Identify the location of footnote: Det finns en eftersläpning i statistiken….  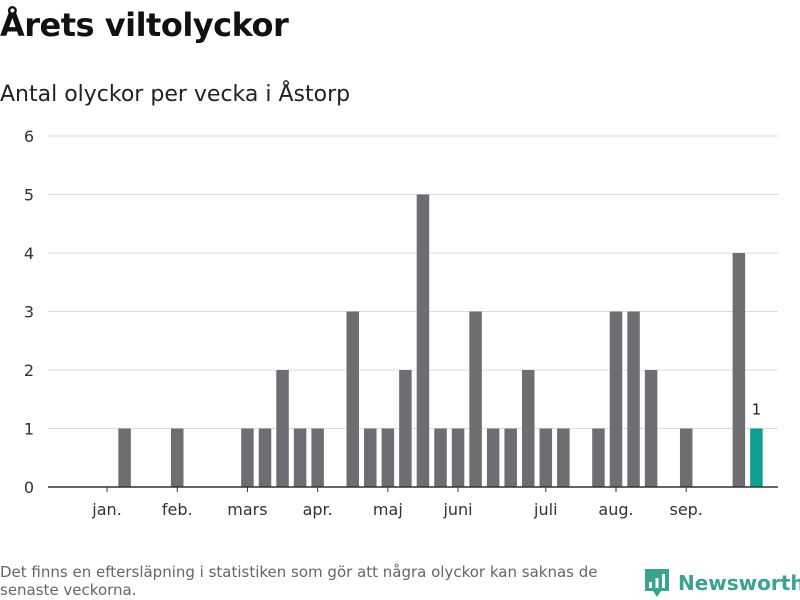
(299, 581).